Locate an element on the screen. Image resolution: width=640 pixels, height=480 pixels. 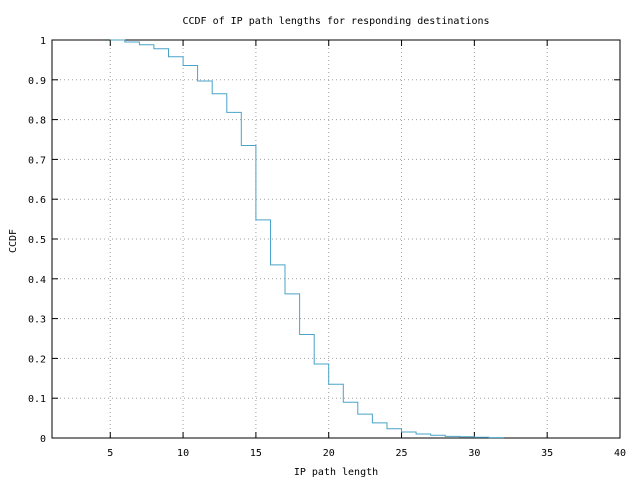
x-axis-label: IP path length is located at coordinates (336, 472).